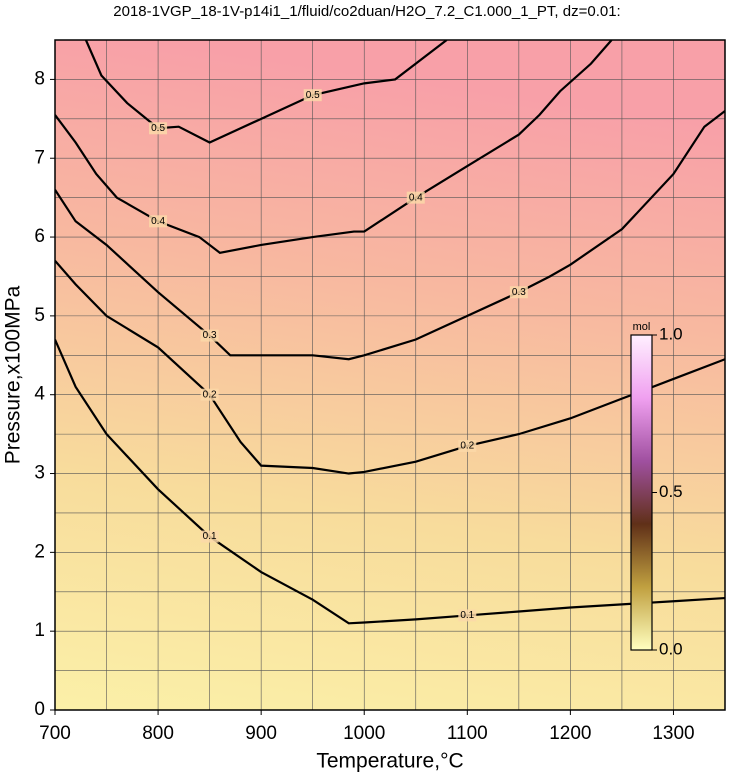 This screenshot has width=734, height=776. I want to click on colorbar-tick-label: 0.5, so click(671, 491).